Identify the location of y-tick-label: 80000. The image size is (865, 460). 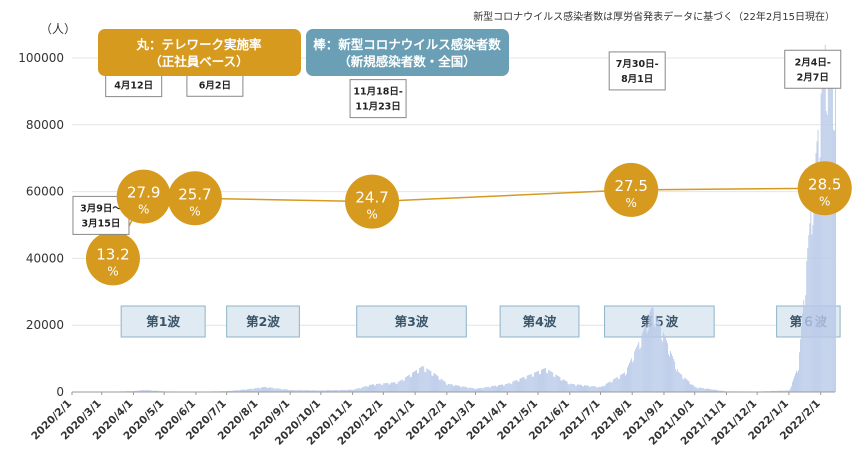
(45, 125).